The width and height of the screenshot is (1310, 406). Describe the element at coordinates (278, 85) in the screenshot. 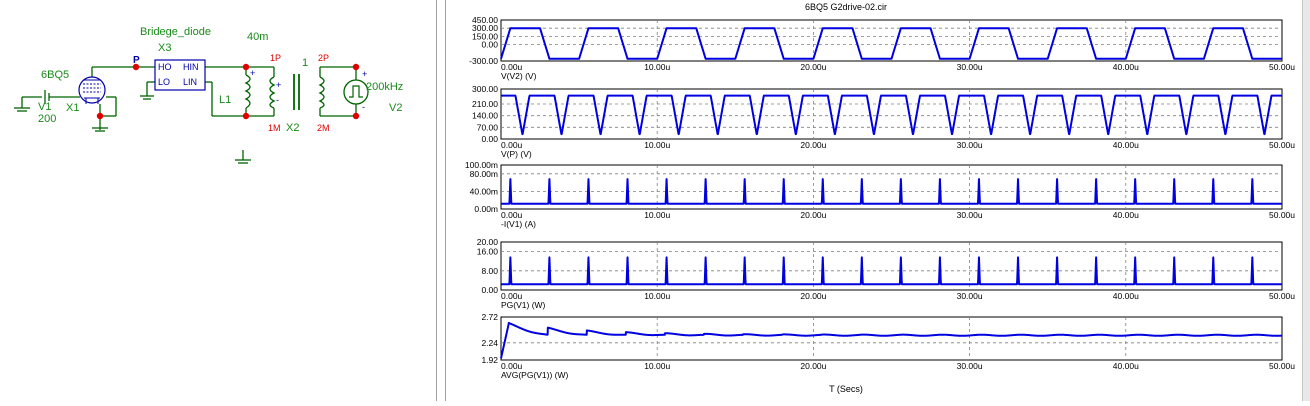

I see `xfmr-pri-plus-label: +` at that location.